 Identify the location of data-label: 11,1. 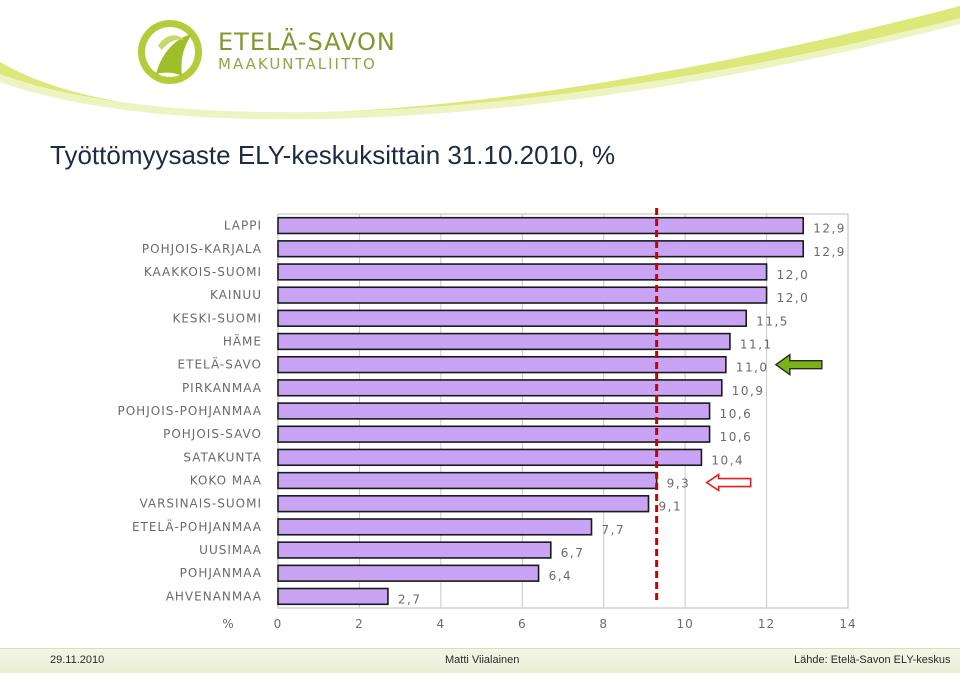
(756, 344).